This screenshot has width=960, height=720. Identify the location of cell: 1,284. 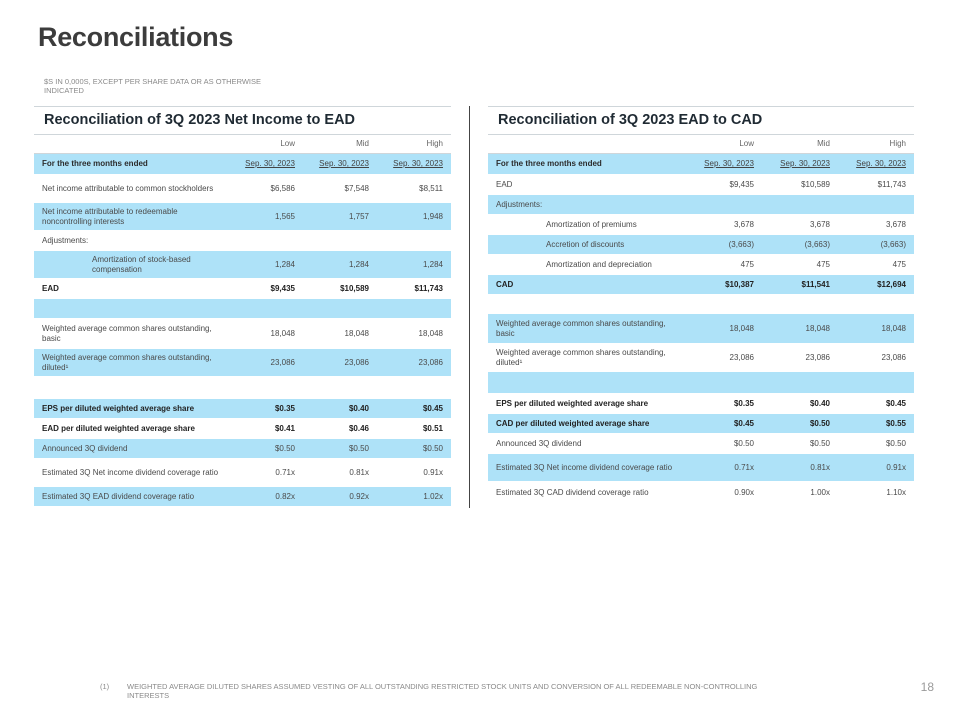
(266, 264).